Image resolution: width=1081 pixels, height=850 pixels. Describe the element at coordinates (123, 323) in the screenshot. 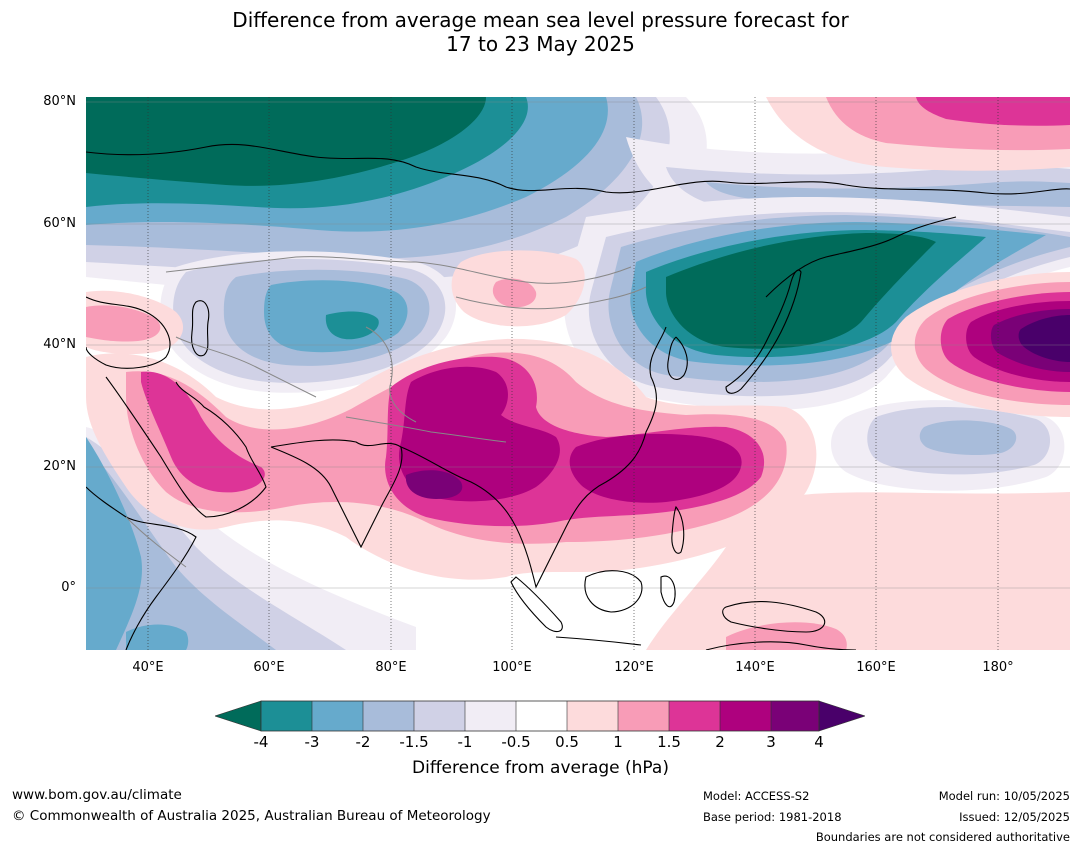

I see `contour-p1-caspian` at that location.